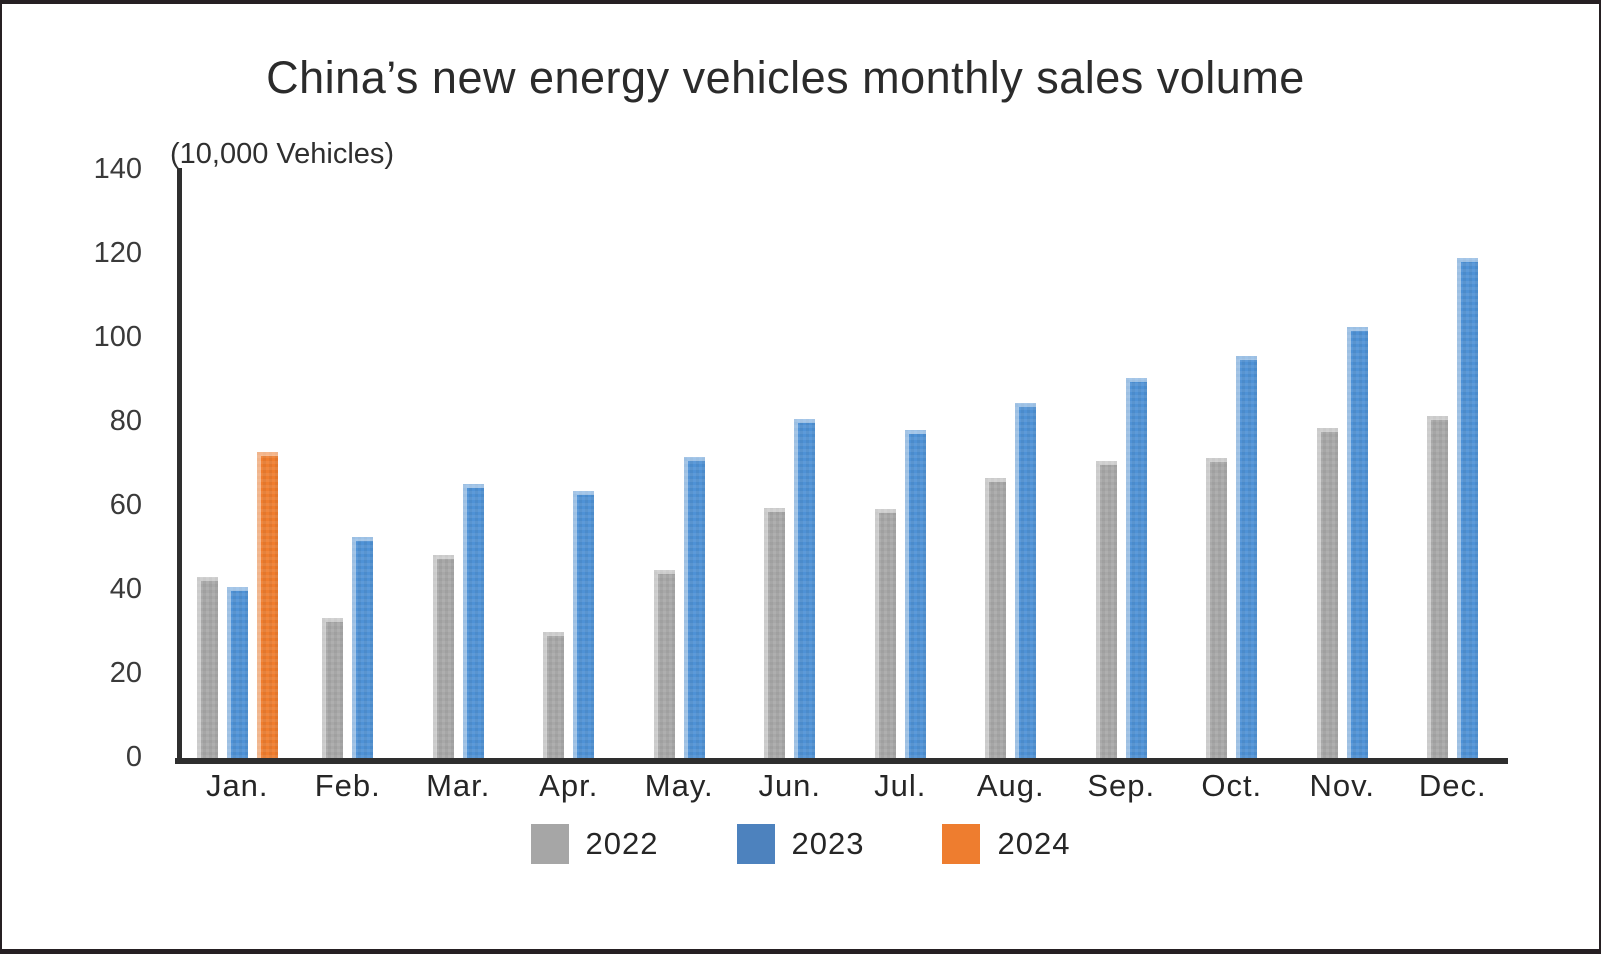  What do you see at coordinates (1453, 464) in the screenshot?
I see `bar-group-dec` at bounding box center [1453, 464].